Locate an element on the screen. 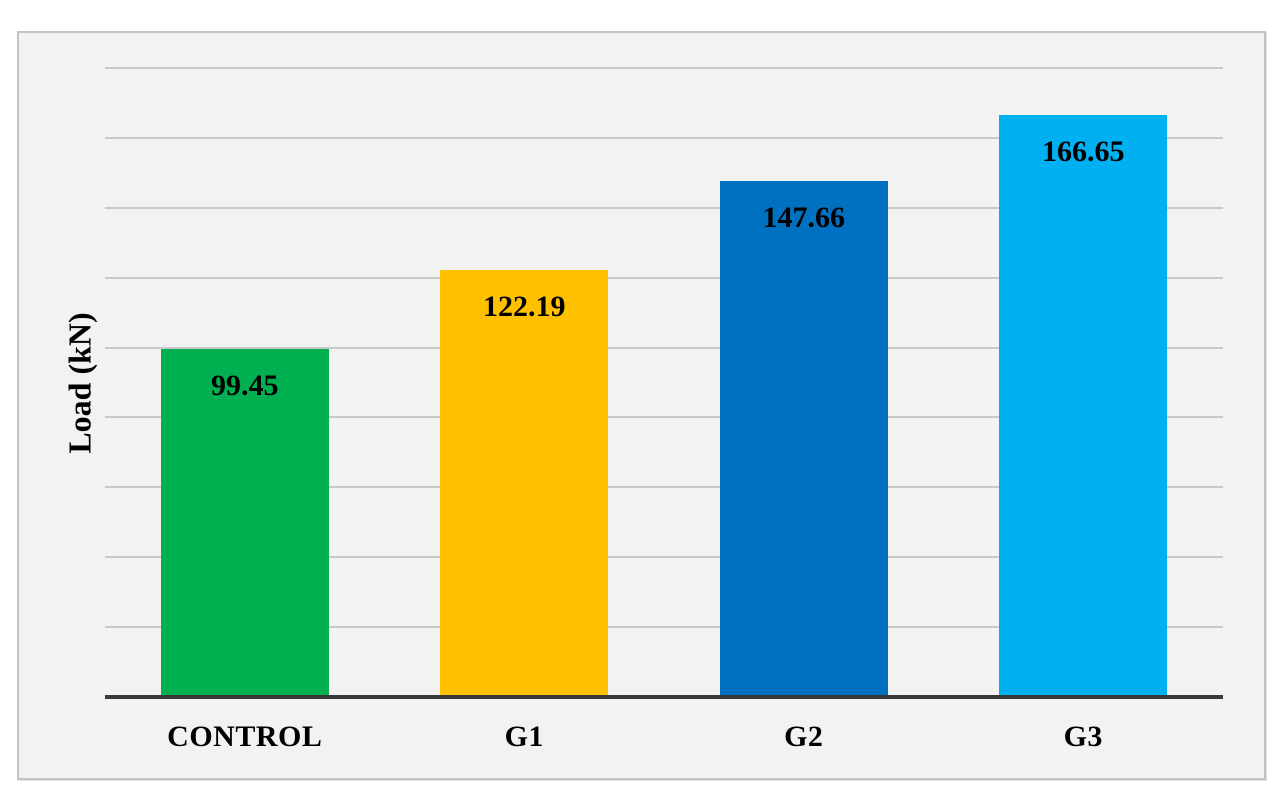 The image size is (1288, 811). y-axis-title: Load (kN) is located at coordinates (79, 383).